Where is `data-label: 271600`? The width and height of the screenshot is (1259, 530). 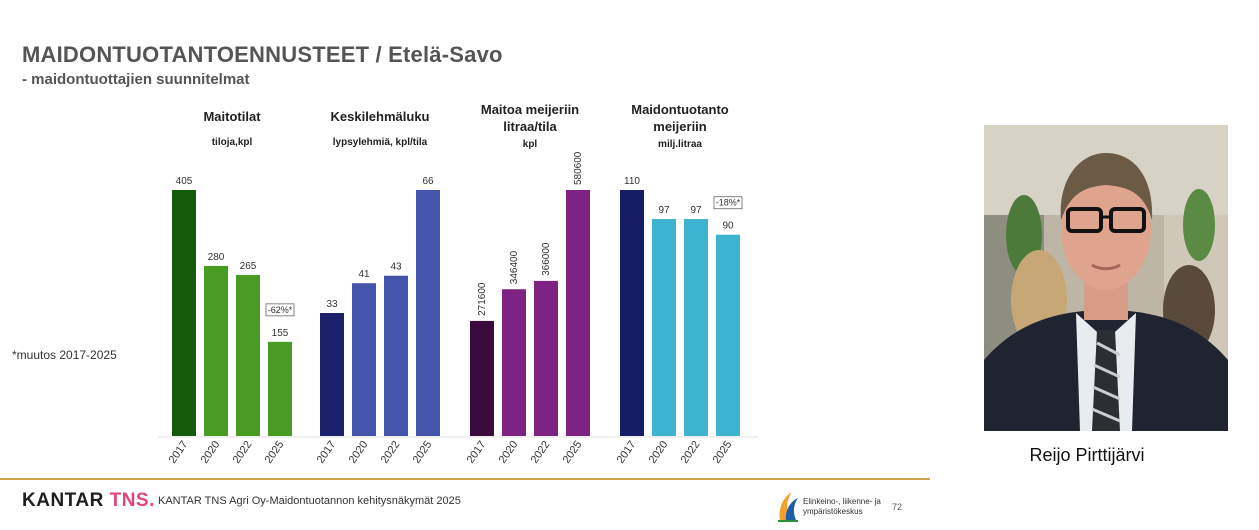 data-label: 271600 is located at coordinates (482, 299).